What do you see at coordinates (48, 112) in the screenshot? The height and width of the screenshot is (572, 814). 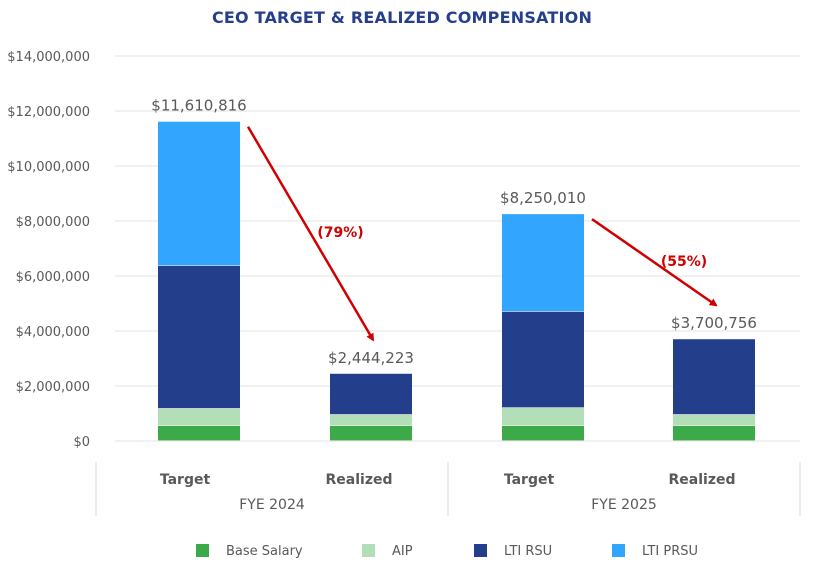 I see `y-tick-label: $12,000,000` at bounding box center [48, 112].